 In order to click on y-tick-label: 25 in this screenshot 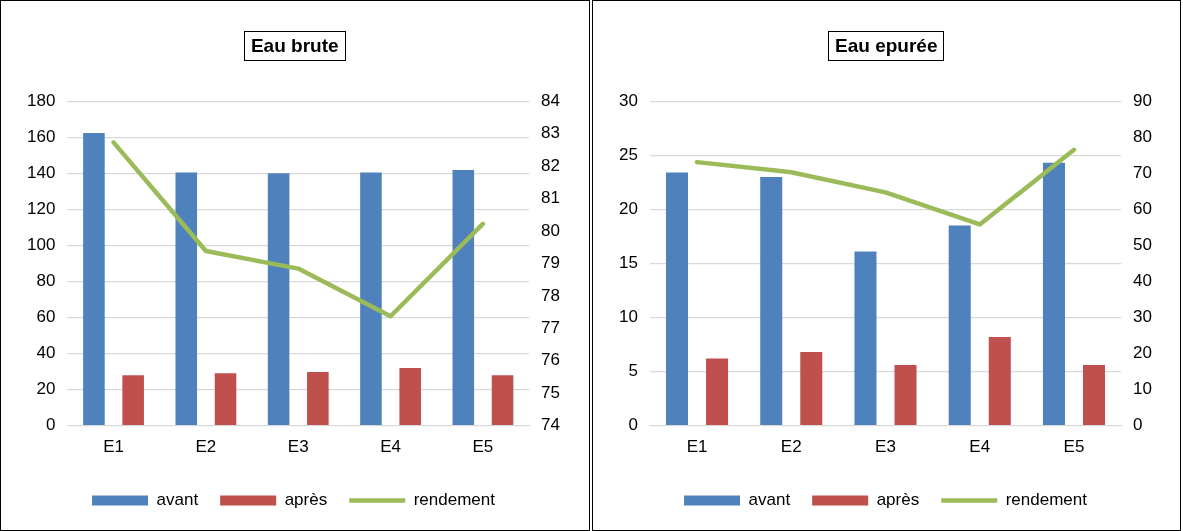, I will do `click(628, 154)`.